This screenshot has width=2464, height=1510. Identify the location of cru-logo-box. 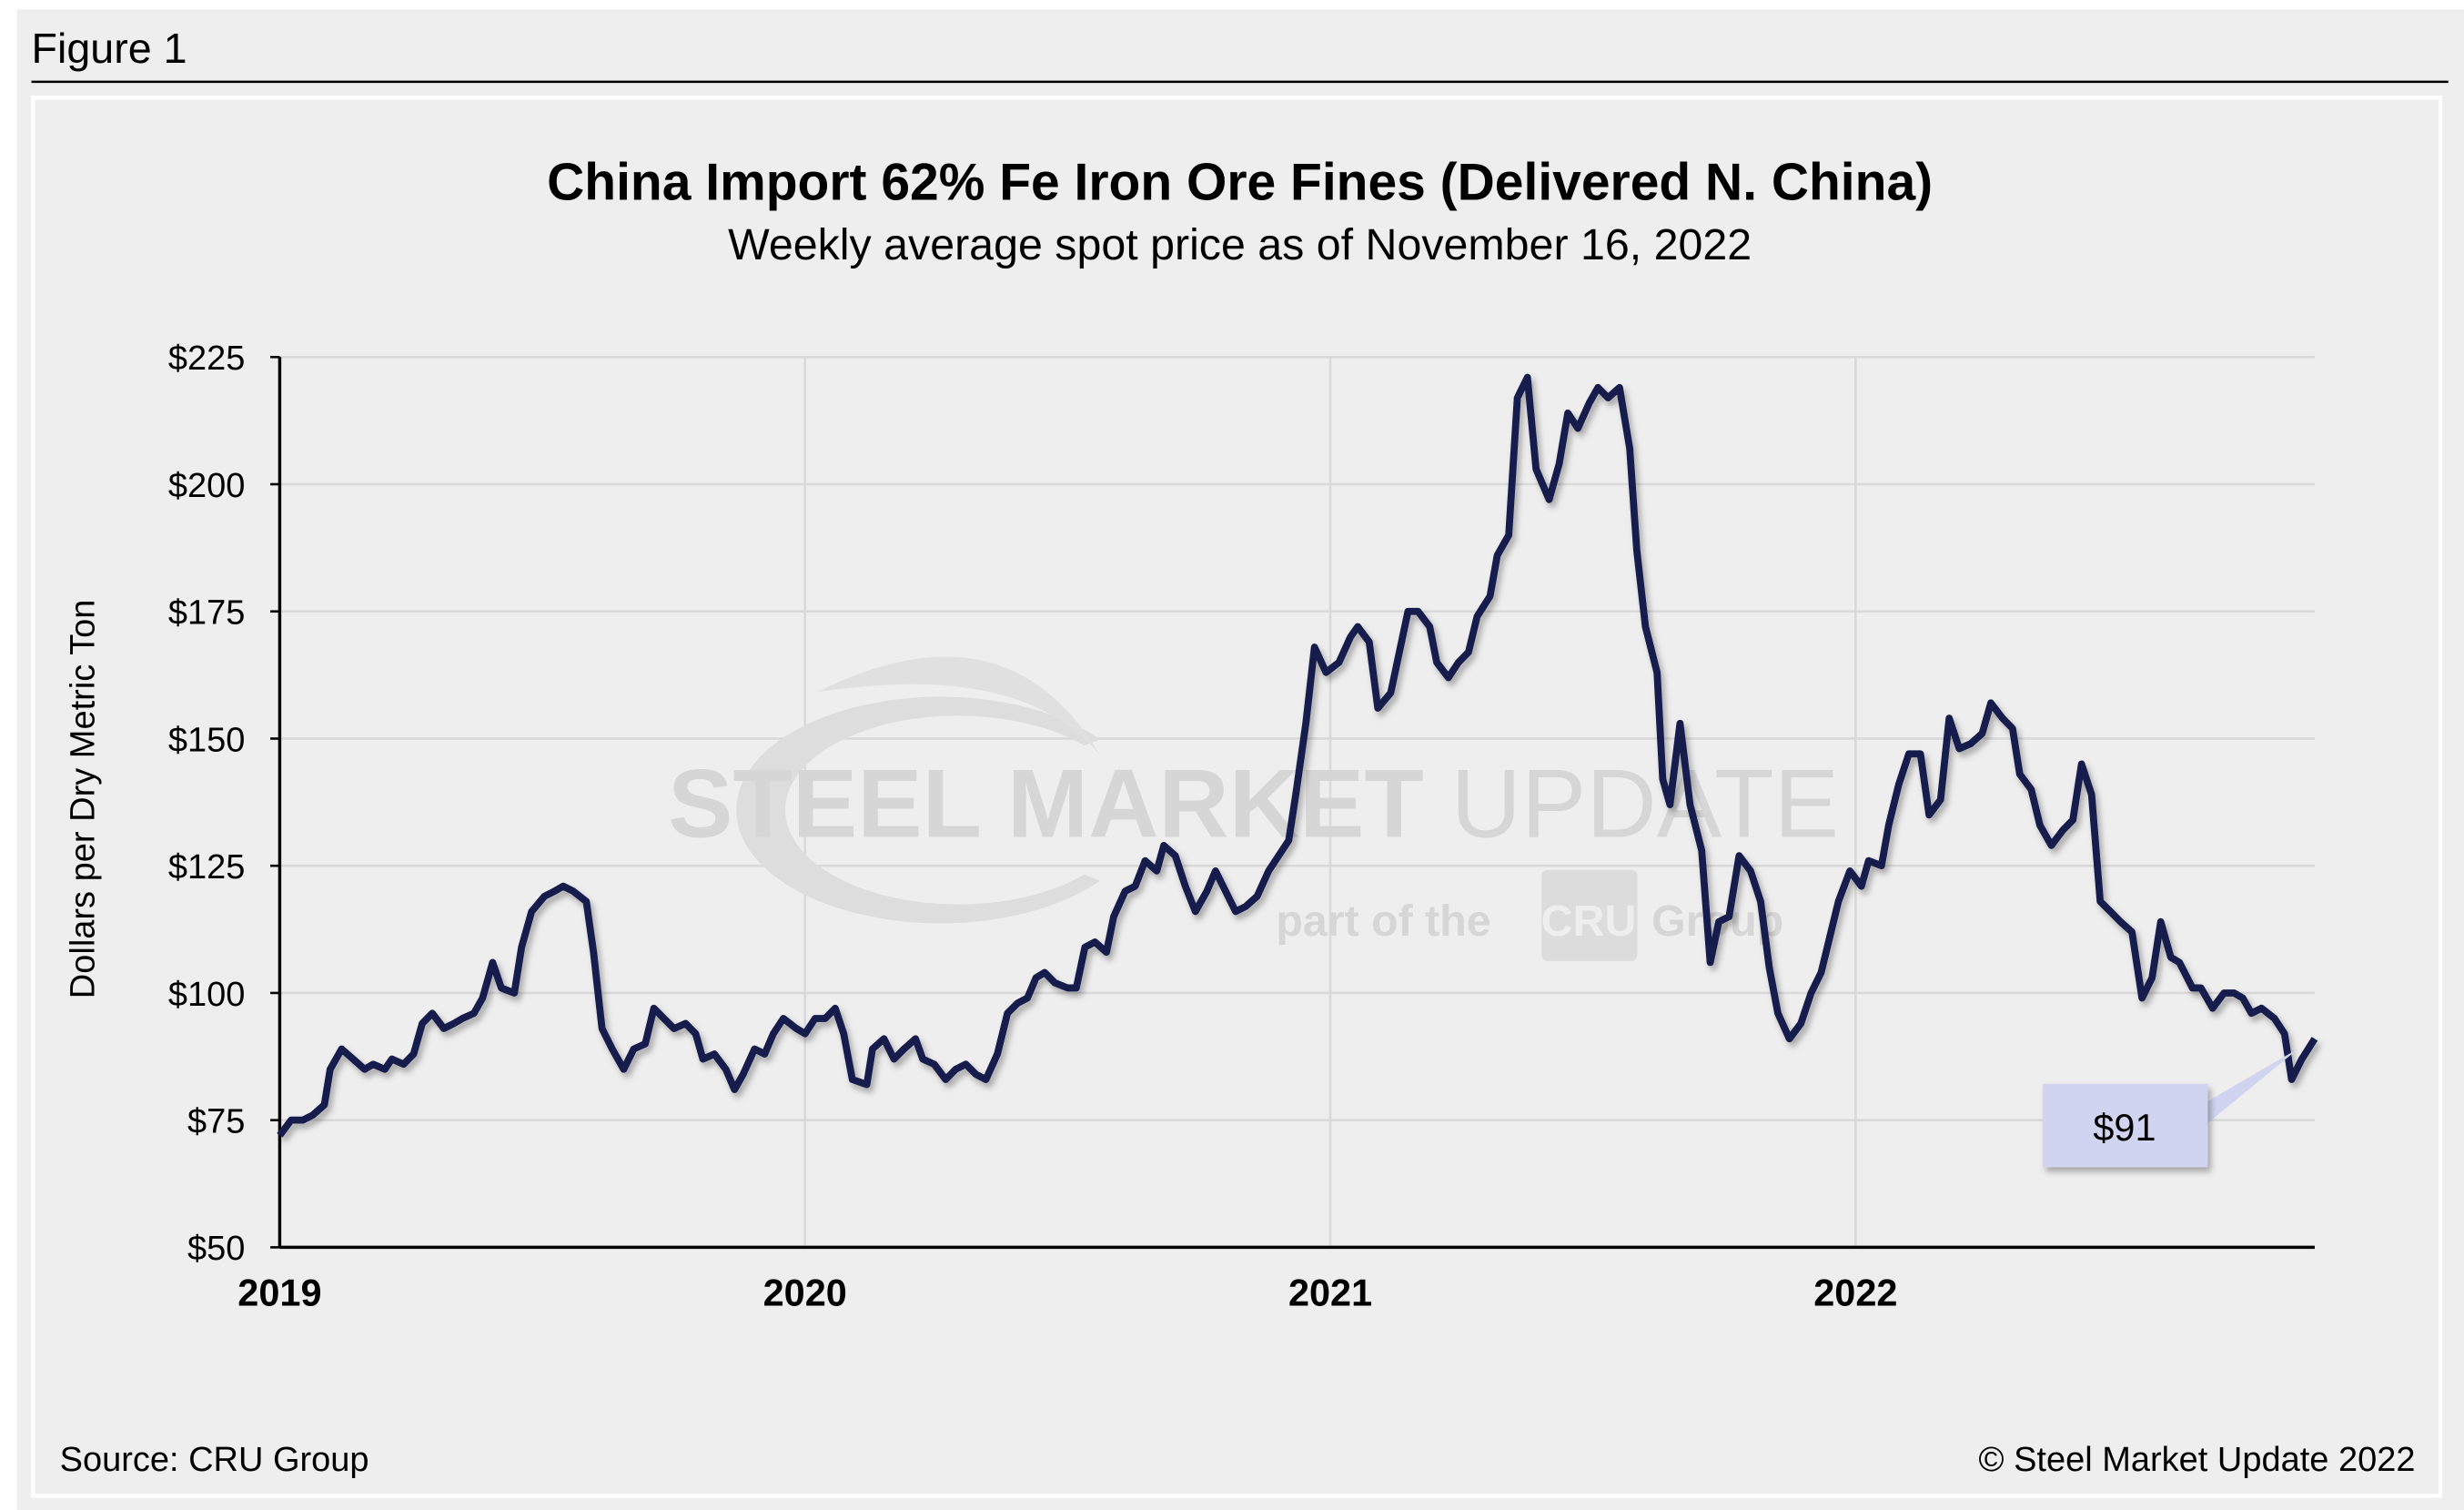
(1589, 915).